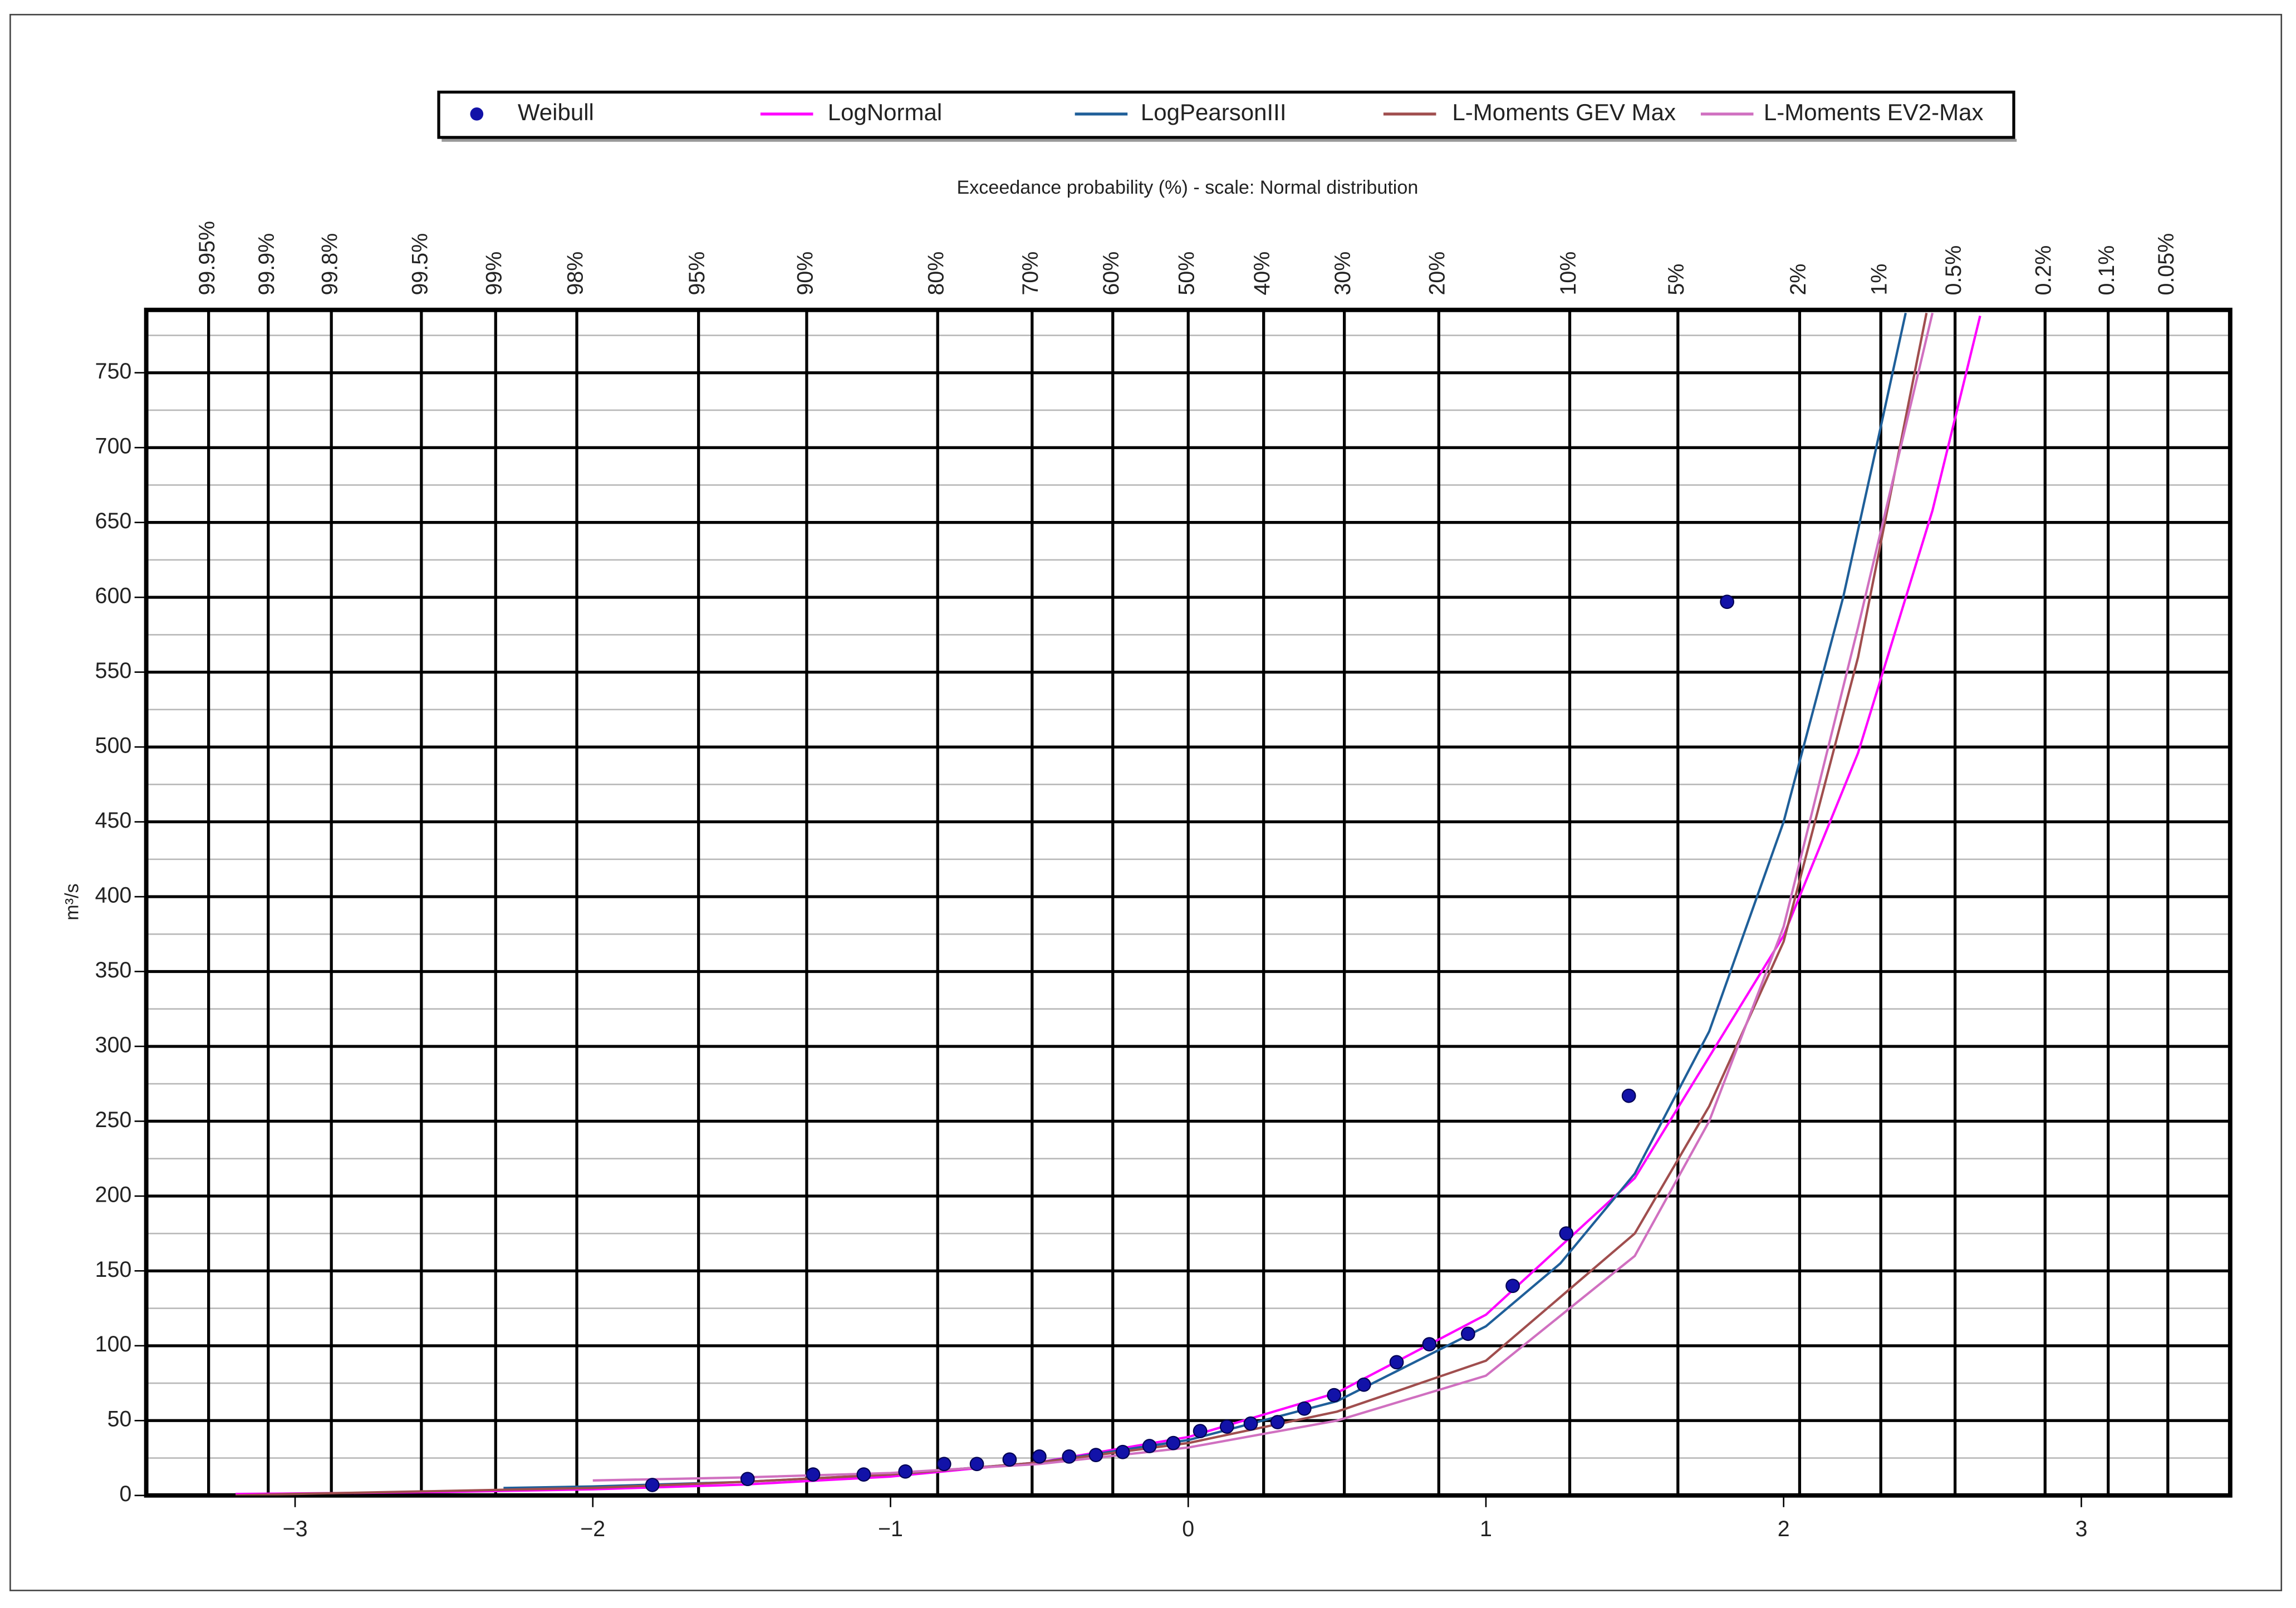 The height and width of the screenshot is (1608, 2296). What do you see at coordinates (71, 901) in the screenshot?
I see `y-axis-title: m³/s` at bounding box center [71, 901].